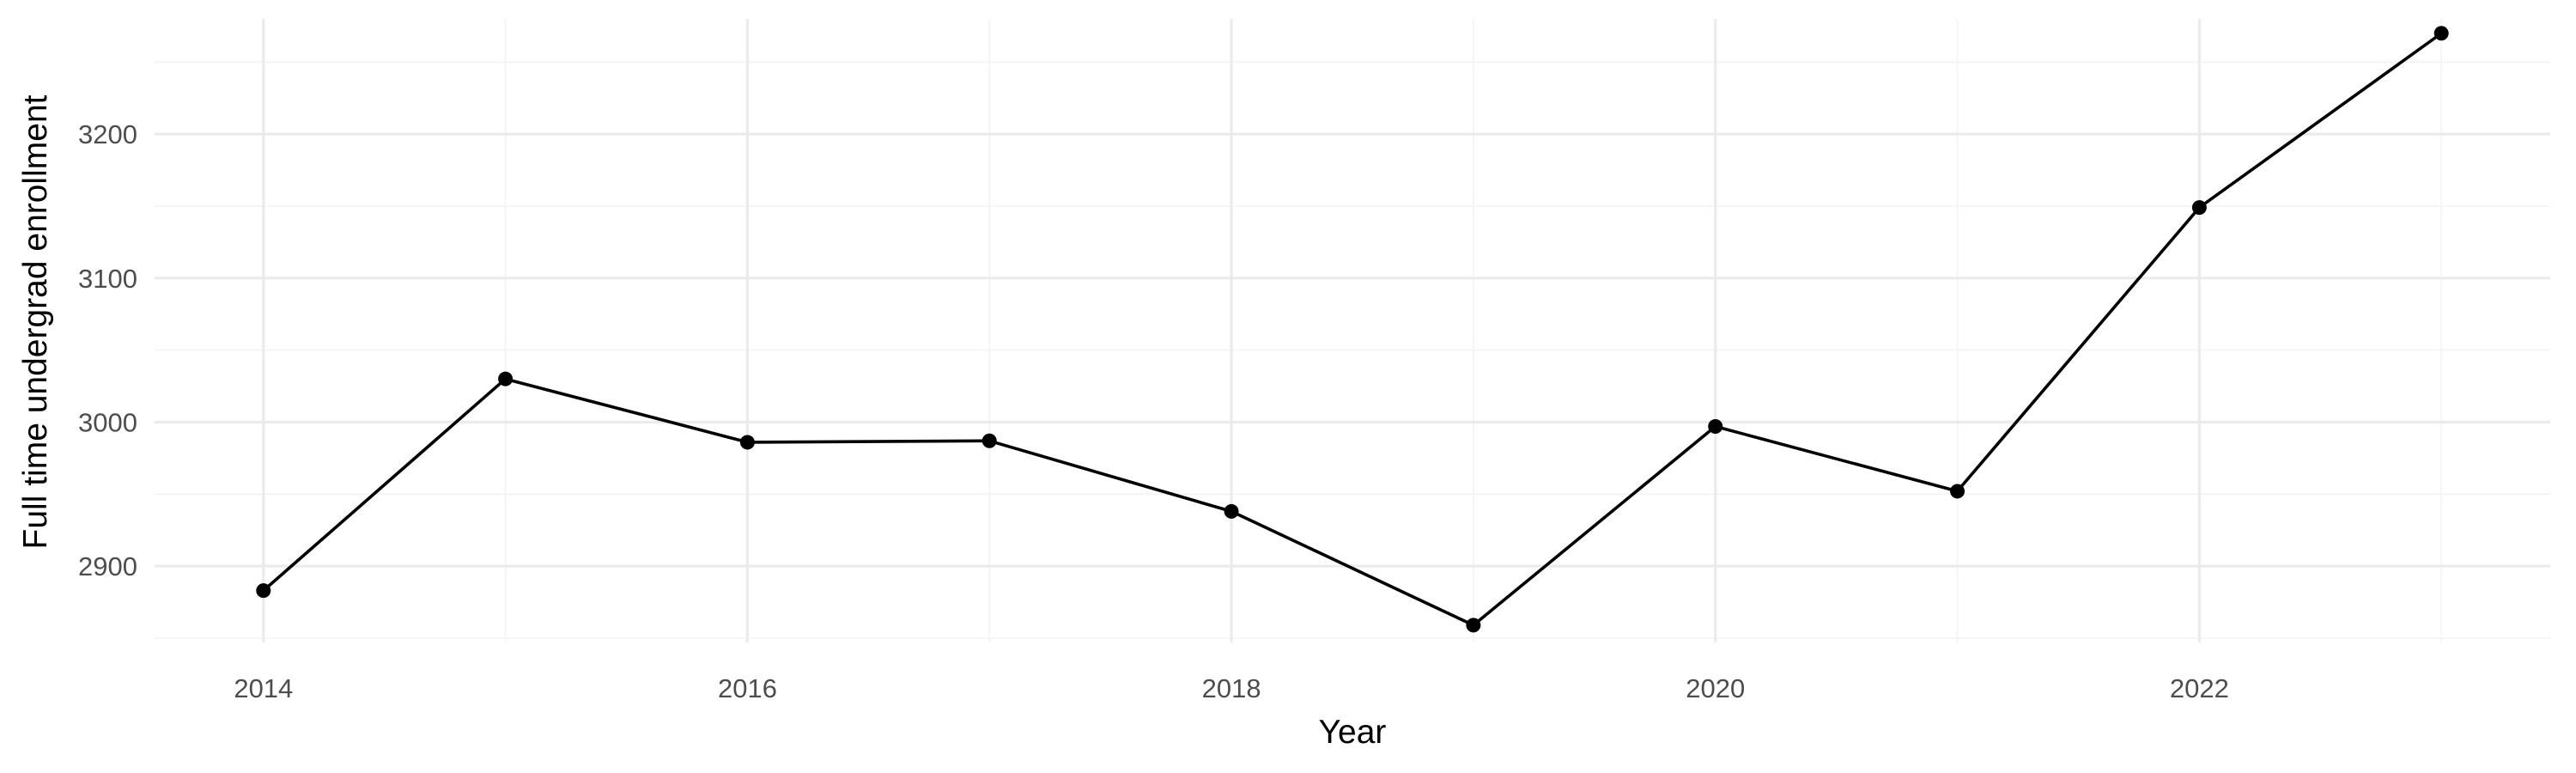 The height and width of the screenshot is (773, 2576). I want to click on x-tick-label-2020: 2020, so click(1715, 688).